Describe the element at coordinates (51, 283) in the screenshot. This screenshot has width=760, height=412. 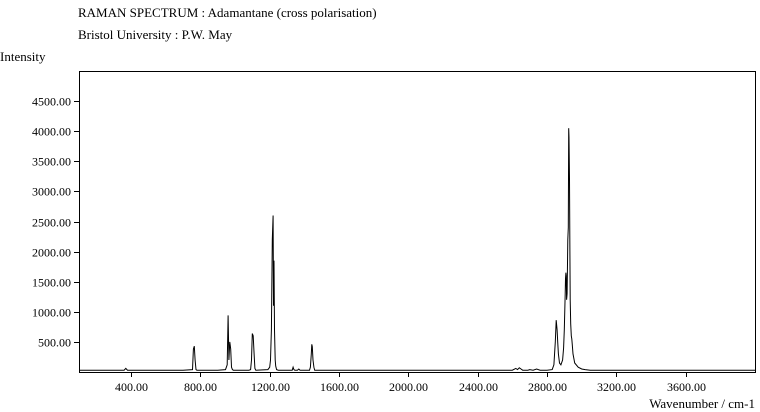
I see `y-tick-label: 1500.00` at that location.